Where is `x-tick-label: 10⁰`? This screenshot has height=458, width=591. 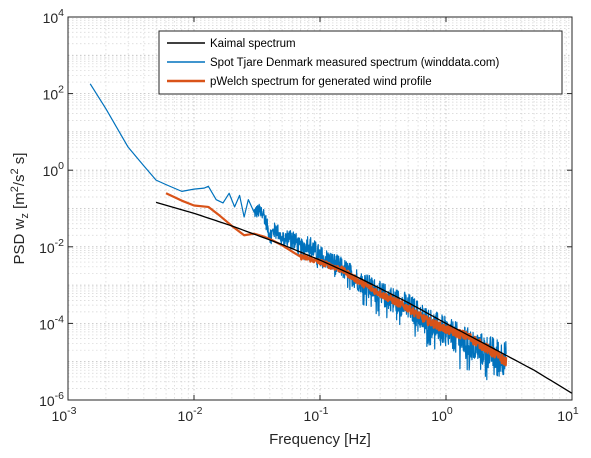 x-tick-label: 10⁰ is located at coordinates (442, 414).